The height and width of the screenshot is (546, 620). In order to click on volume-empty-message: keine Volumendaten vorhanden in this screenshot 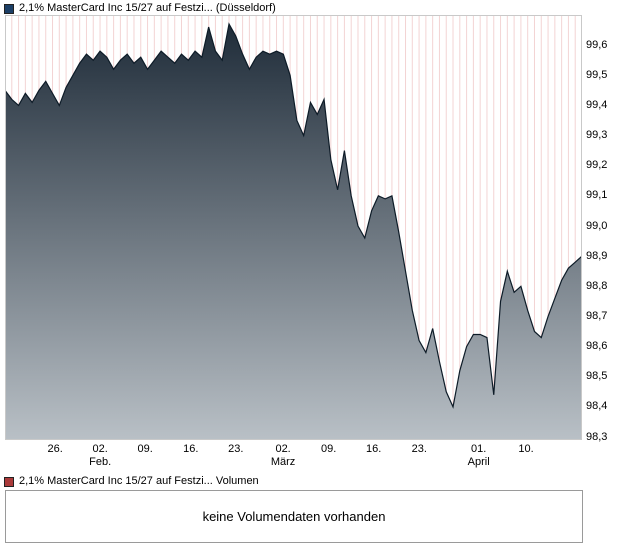, I will do `click(294, 516)`.